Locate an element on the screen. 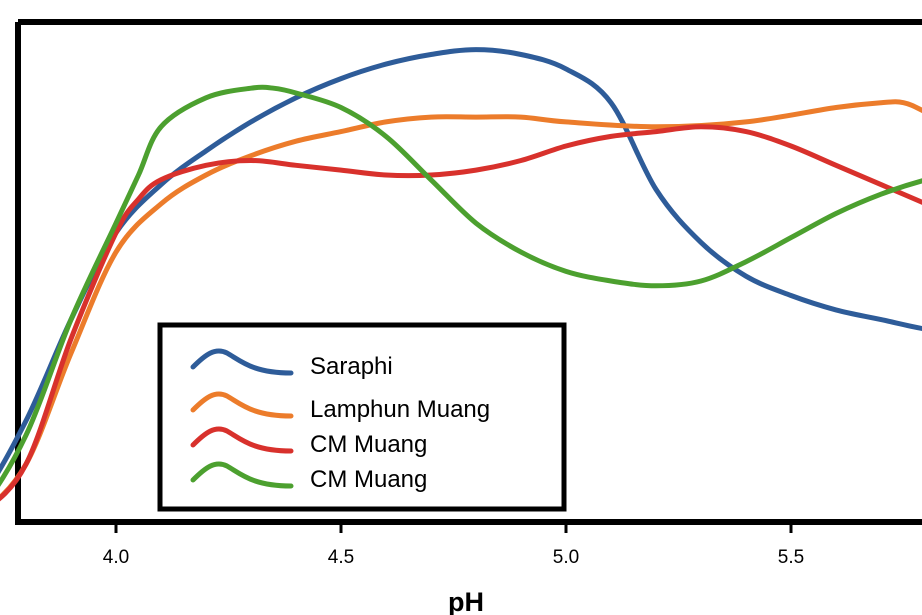 The height and width of the screenshot is (615, 922). x-axis-title: pH is located at coordinates (466, 601).